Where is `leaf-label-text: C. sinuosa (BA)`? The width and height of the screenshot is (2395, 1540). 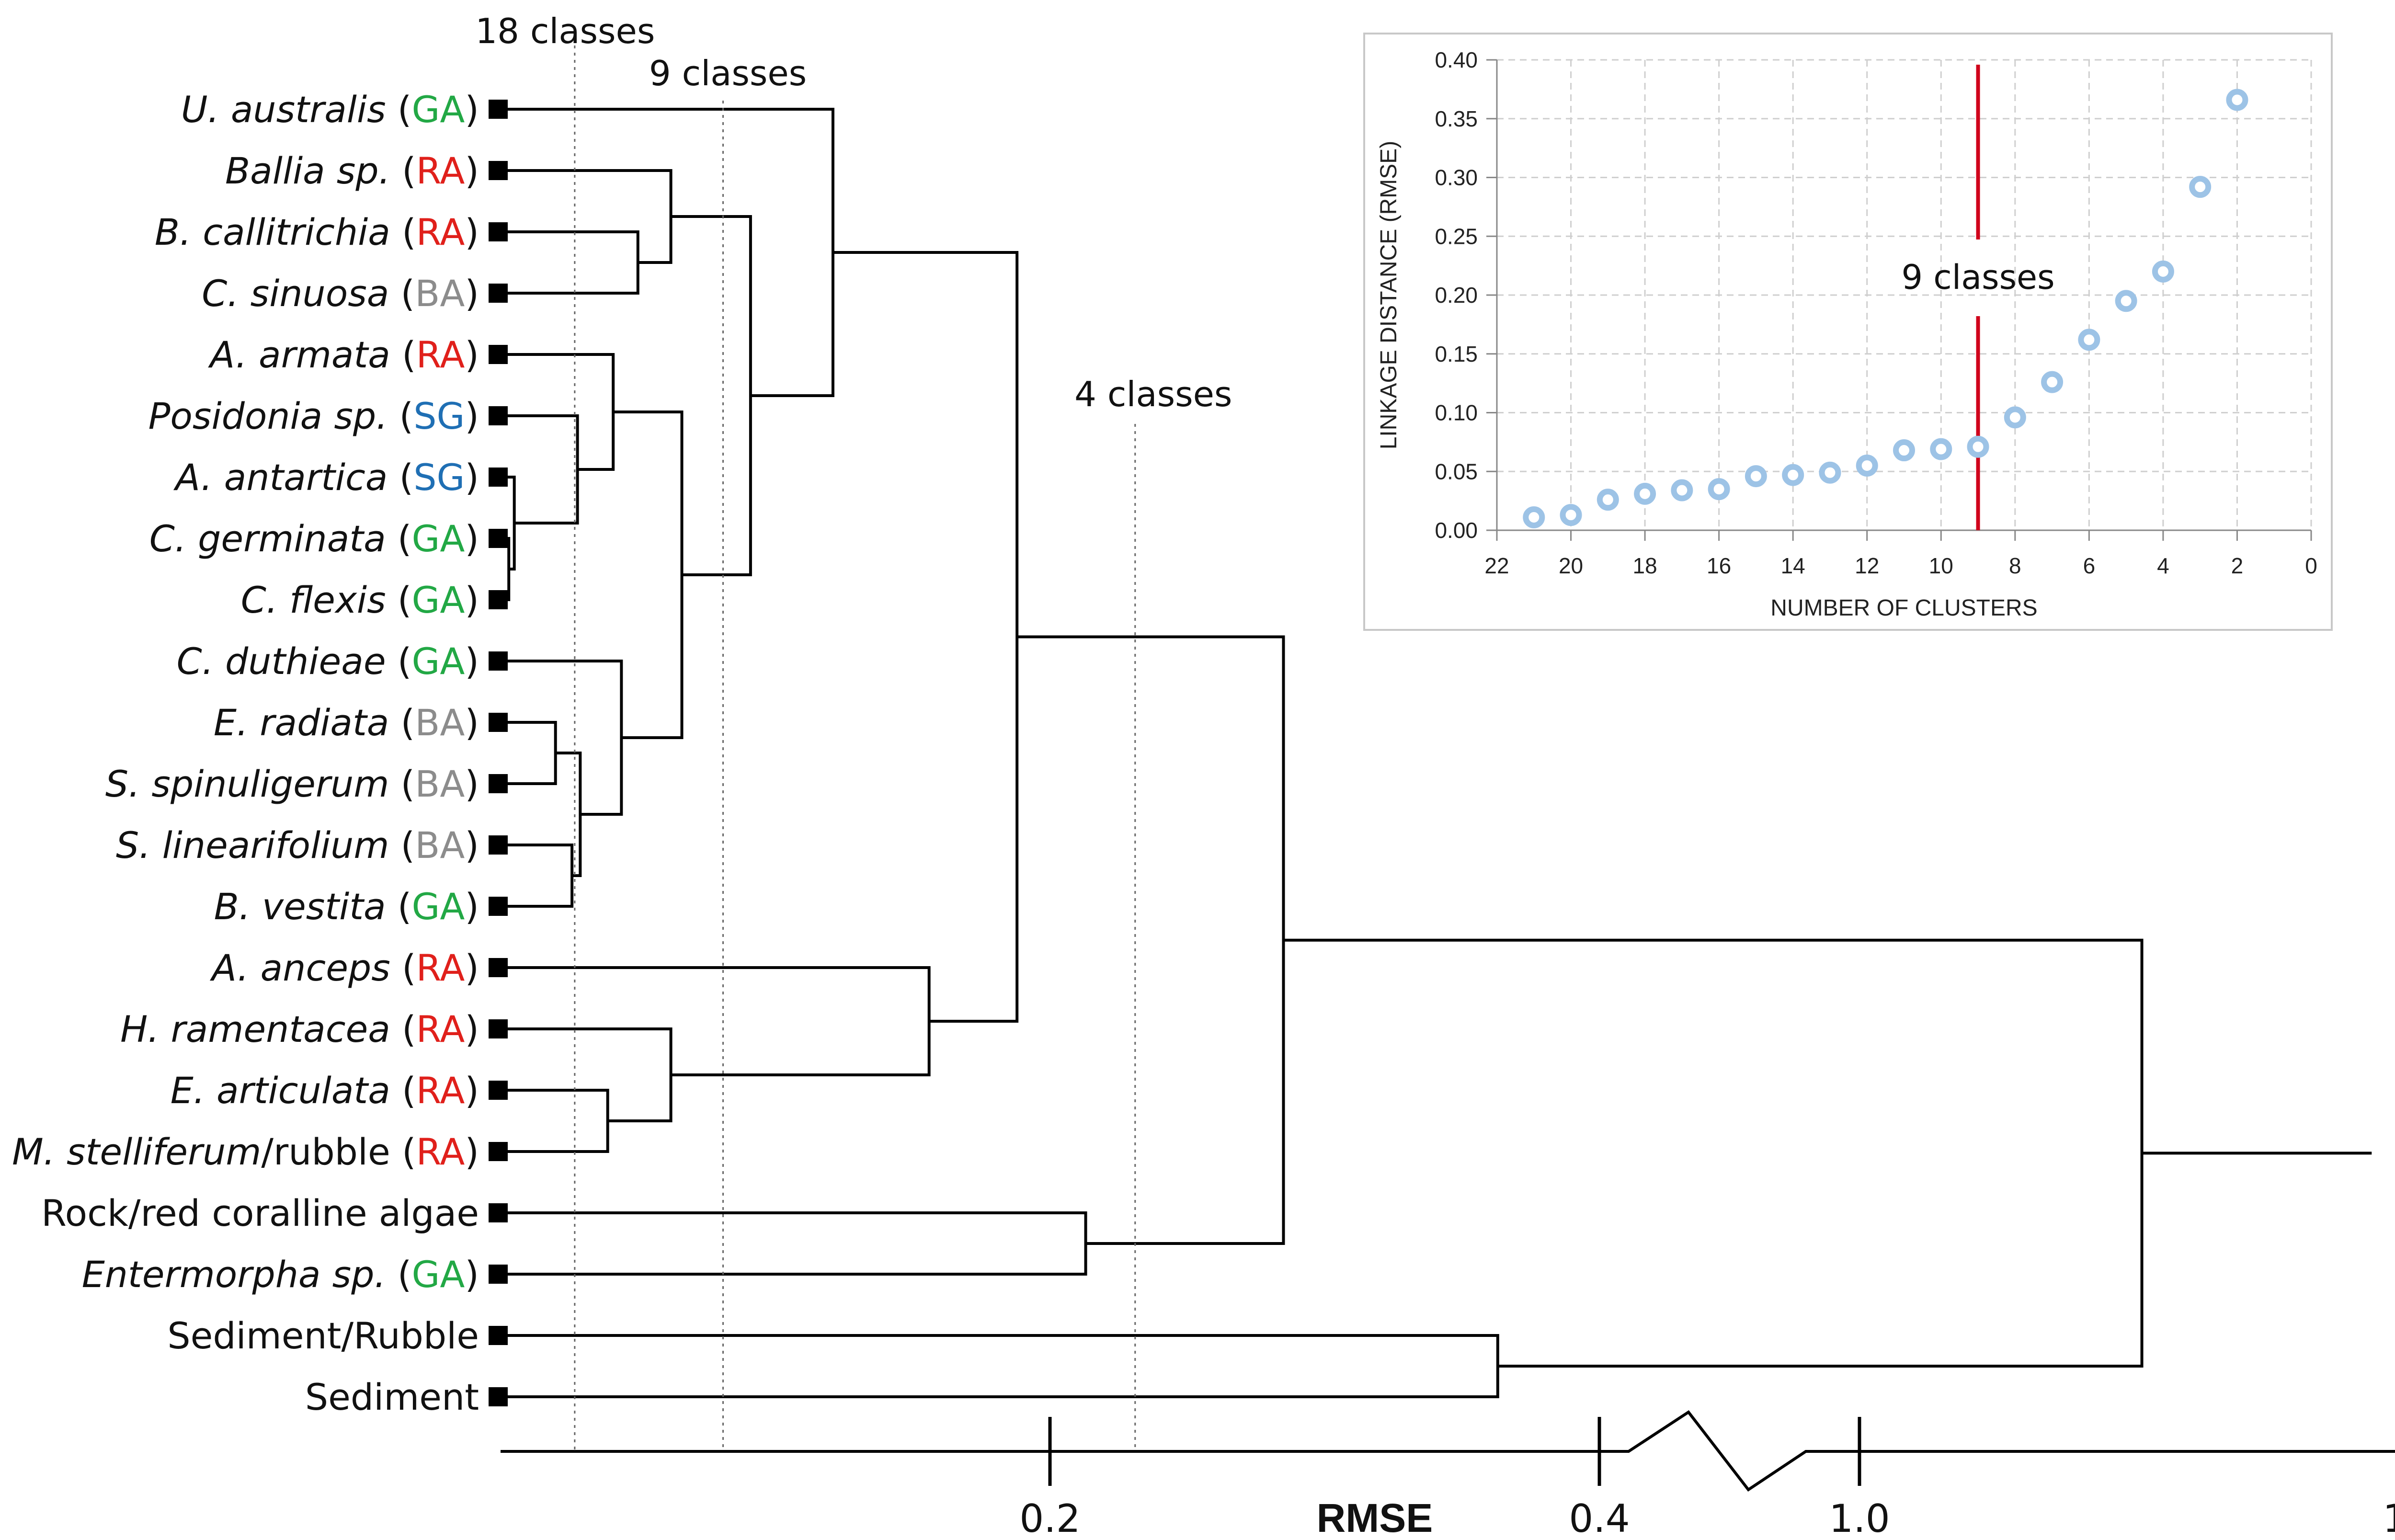 leaf-label-text: C. sinuosa (BA) is located at coordinates (340, 293).